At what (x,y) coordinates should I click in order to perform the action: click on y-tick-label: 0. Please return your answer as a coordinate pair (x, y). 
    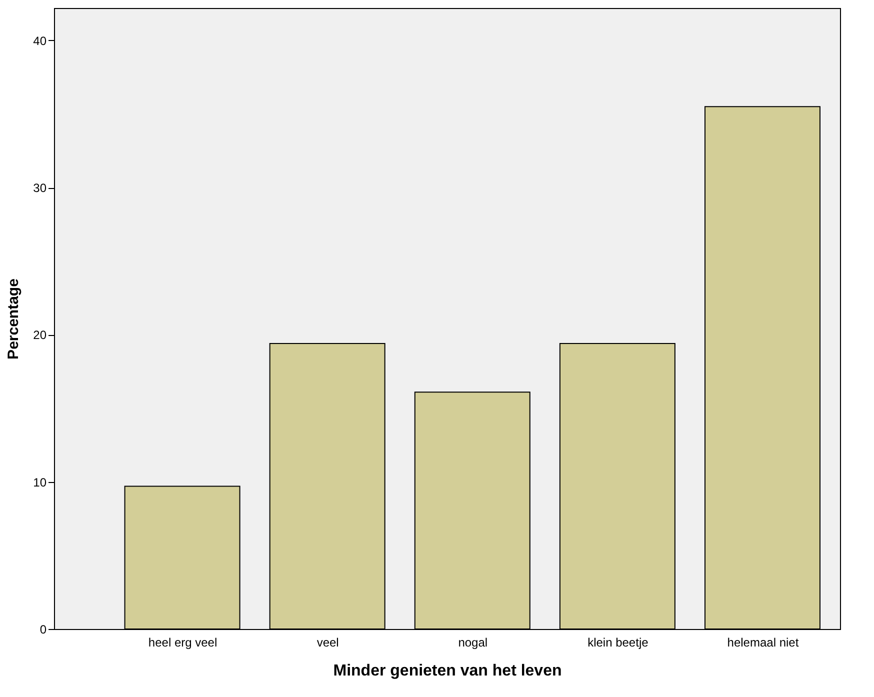
    Looking at the image, I should click on (43, 629).